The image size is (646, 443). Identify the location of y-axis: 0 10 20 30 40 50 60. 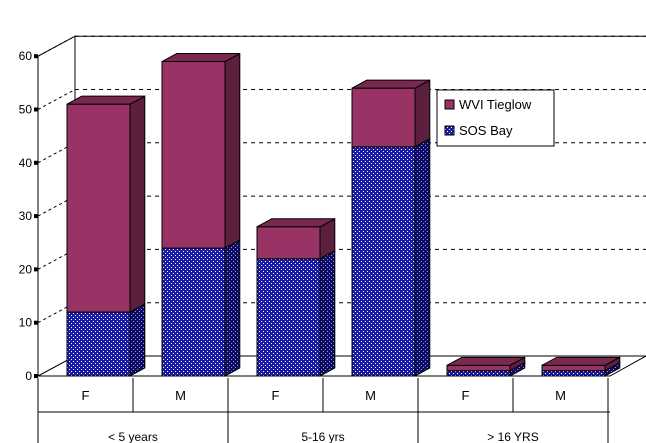
(28, 216).